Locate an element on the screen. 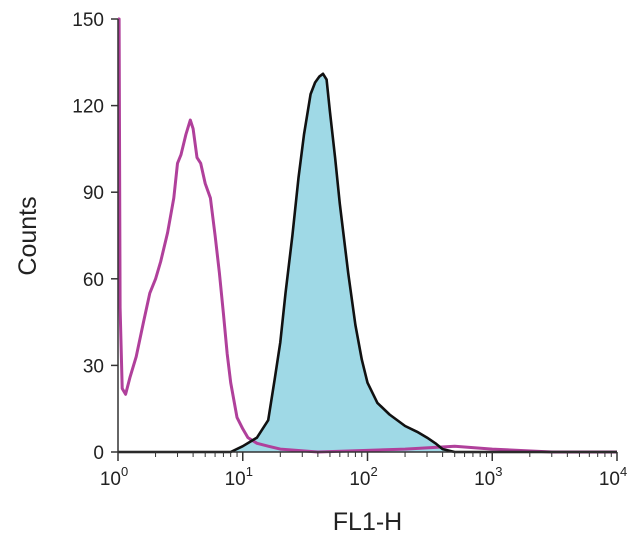  y-tick-label: 60 is located at coordinates (93, 280).